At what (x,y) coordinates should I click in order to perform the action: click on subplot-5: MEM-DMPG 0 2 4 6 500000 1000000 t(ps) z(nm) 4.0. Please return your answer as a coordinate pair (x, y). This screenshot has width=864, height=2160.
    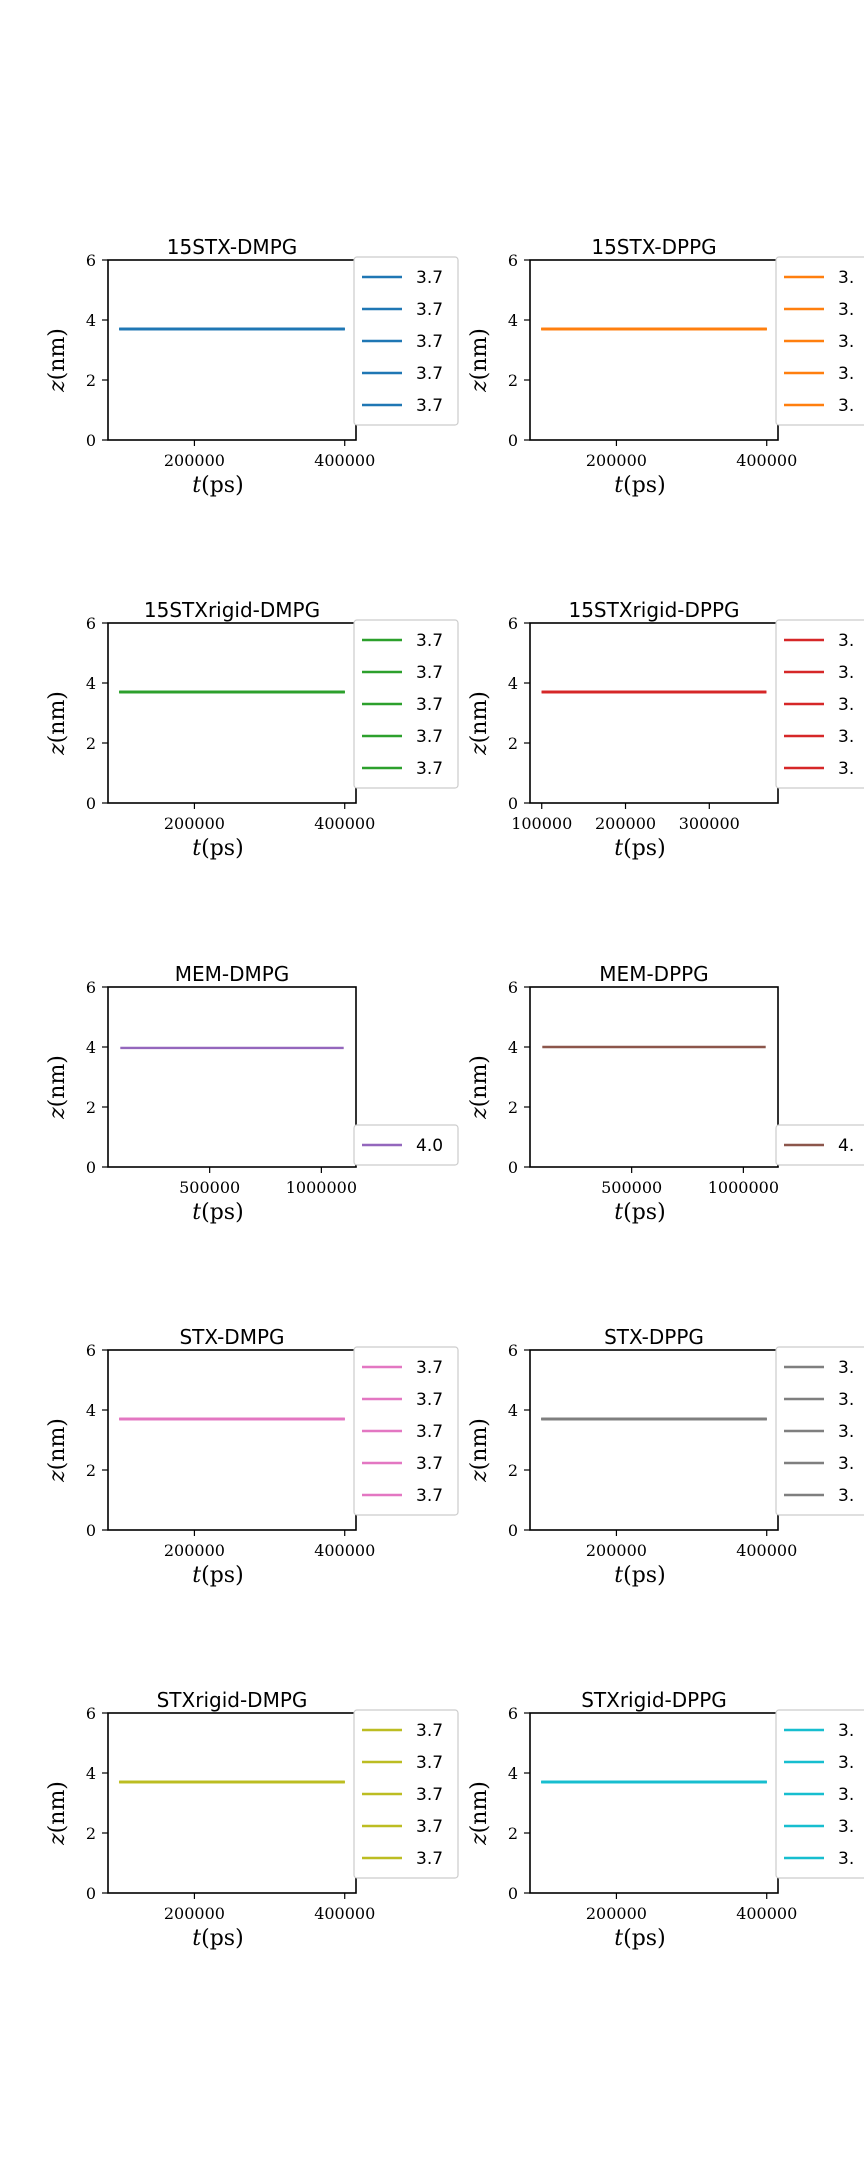
    Looking at the image, I should click on (252, 1093).